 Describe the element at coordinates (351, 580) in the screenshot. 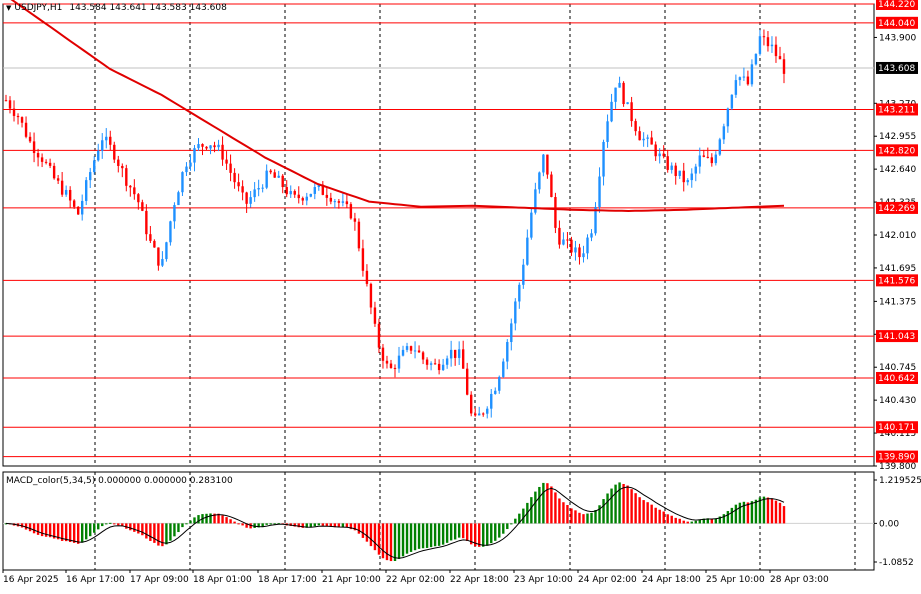

I see `x-tick-label: 21 Apr 10:00` at that location.